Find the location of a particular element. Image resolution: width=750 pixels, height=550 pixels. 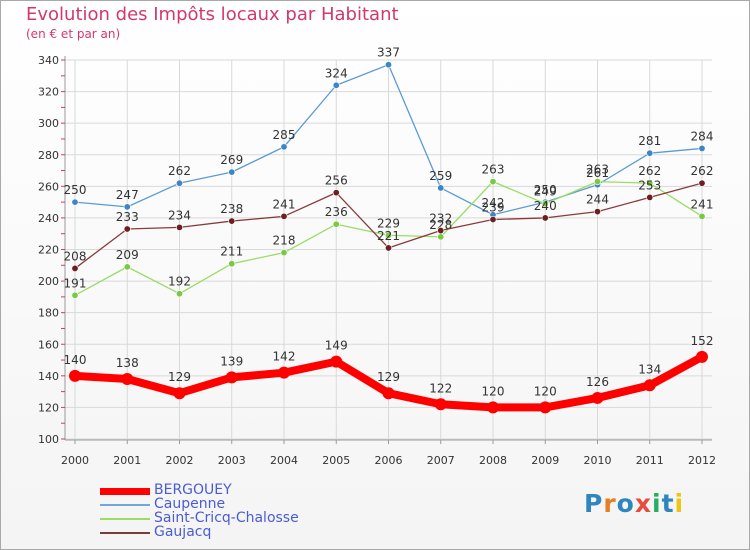

data-label-caupenne: 324 is located at coordinates (336, 73).